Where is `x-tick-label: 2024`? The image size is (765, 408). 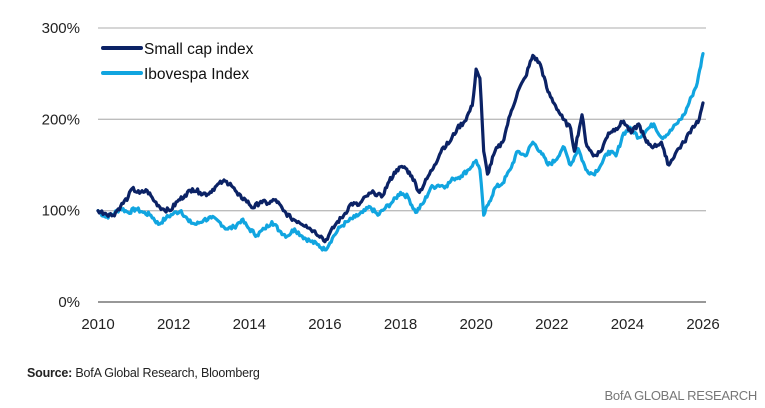 x-tick-label: 2024 is located at coordinates (627, 324).